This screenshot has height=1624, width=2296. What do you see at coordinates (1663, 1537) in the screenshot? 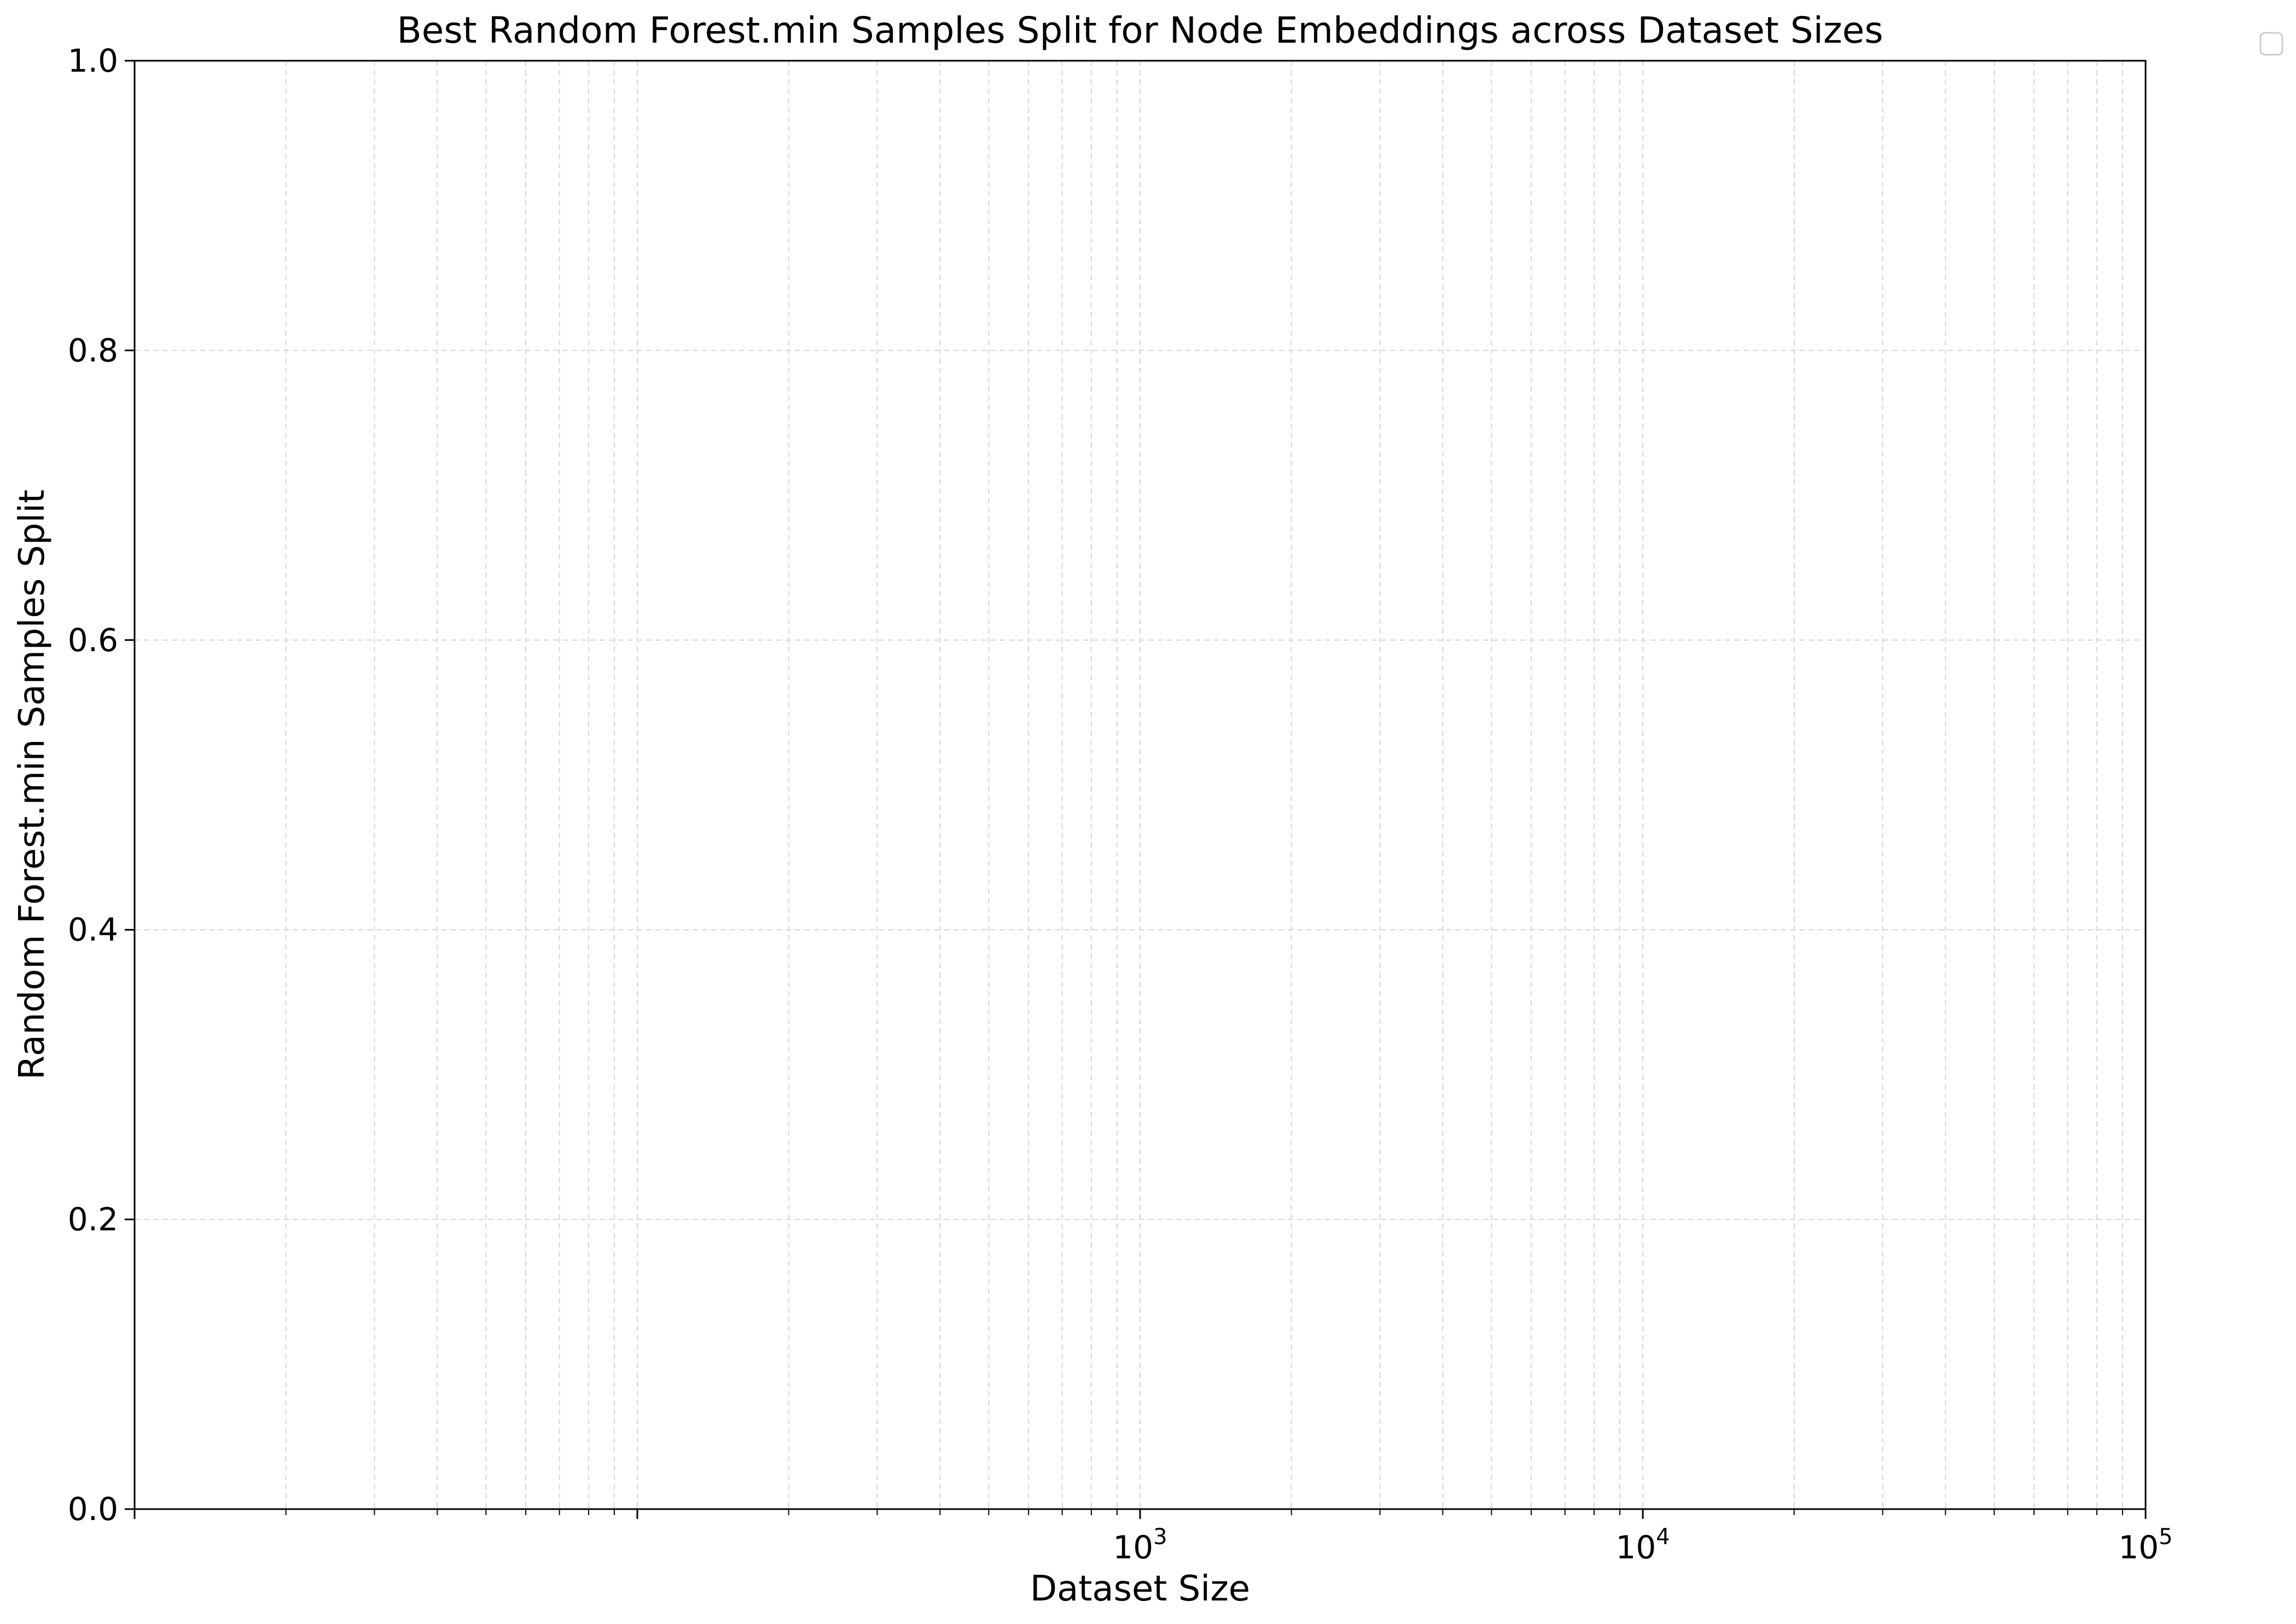
I see `x-tick-label-exponent: 4` at bounding box center [1663, 1537].